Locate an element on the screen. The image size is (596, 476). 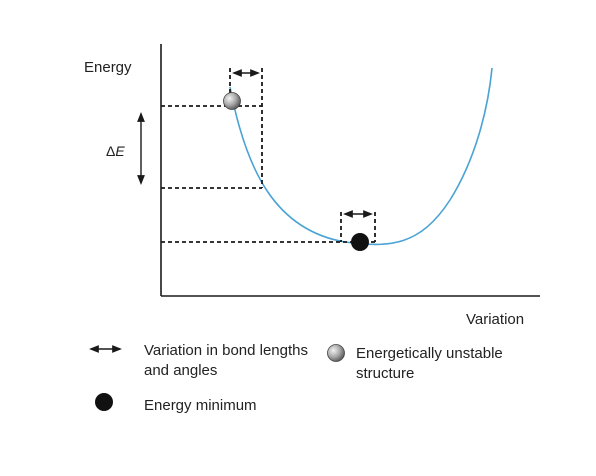
y-axis-label: Energy is located at coordinates (108, 67).